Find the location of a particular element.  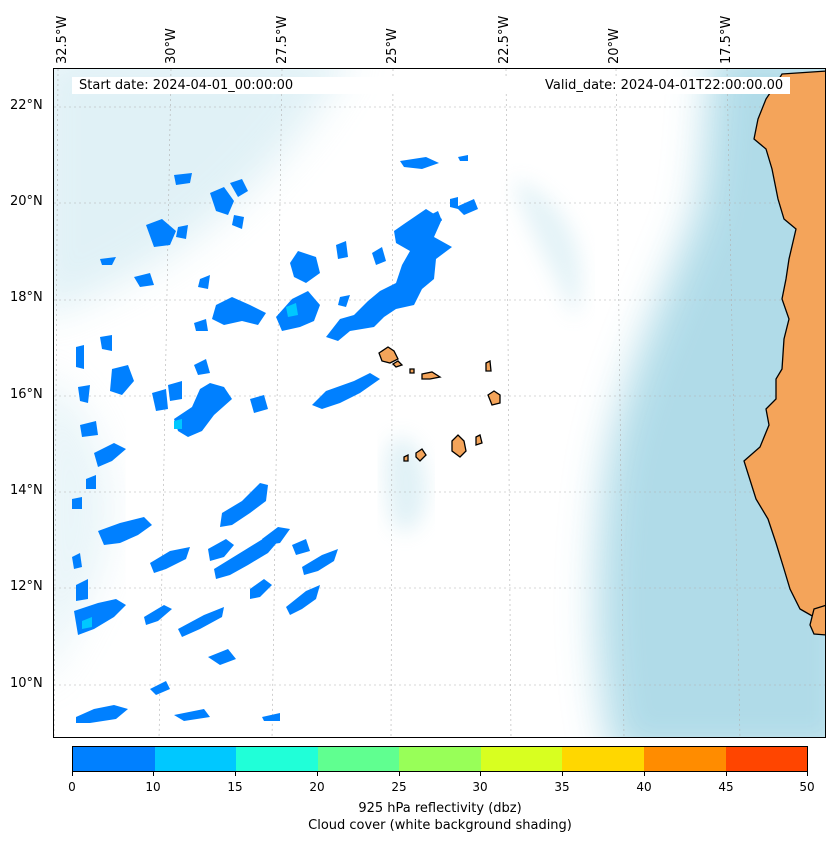

colorbar-title: 925 hPa reflectivity (dbz) is located at coordinates (440, 808).